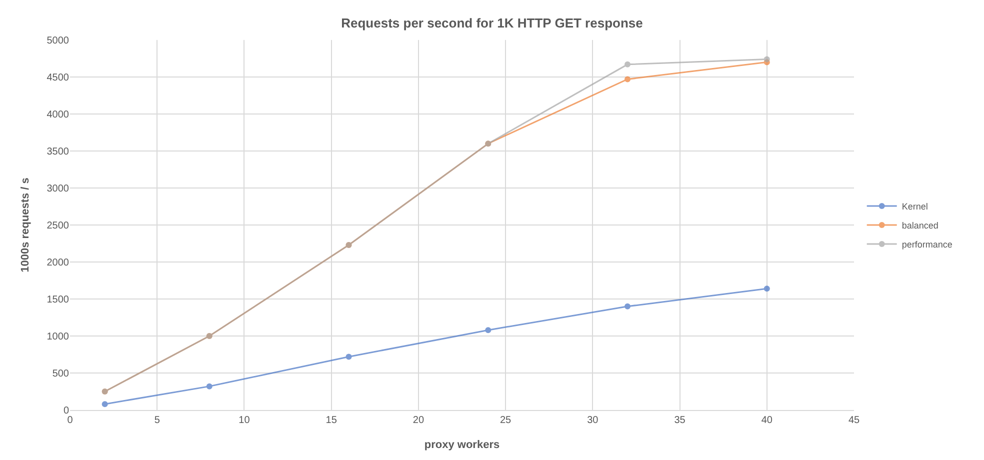 This screenshot has width=984, height=460. Describe the element at coordinates (58, 115) in the screenshot. I see `y-tick-label: 4000` at that location.